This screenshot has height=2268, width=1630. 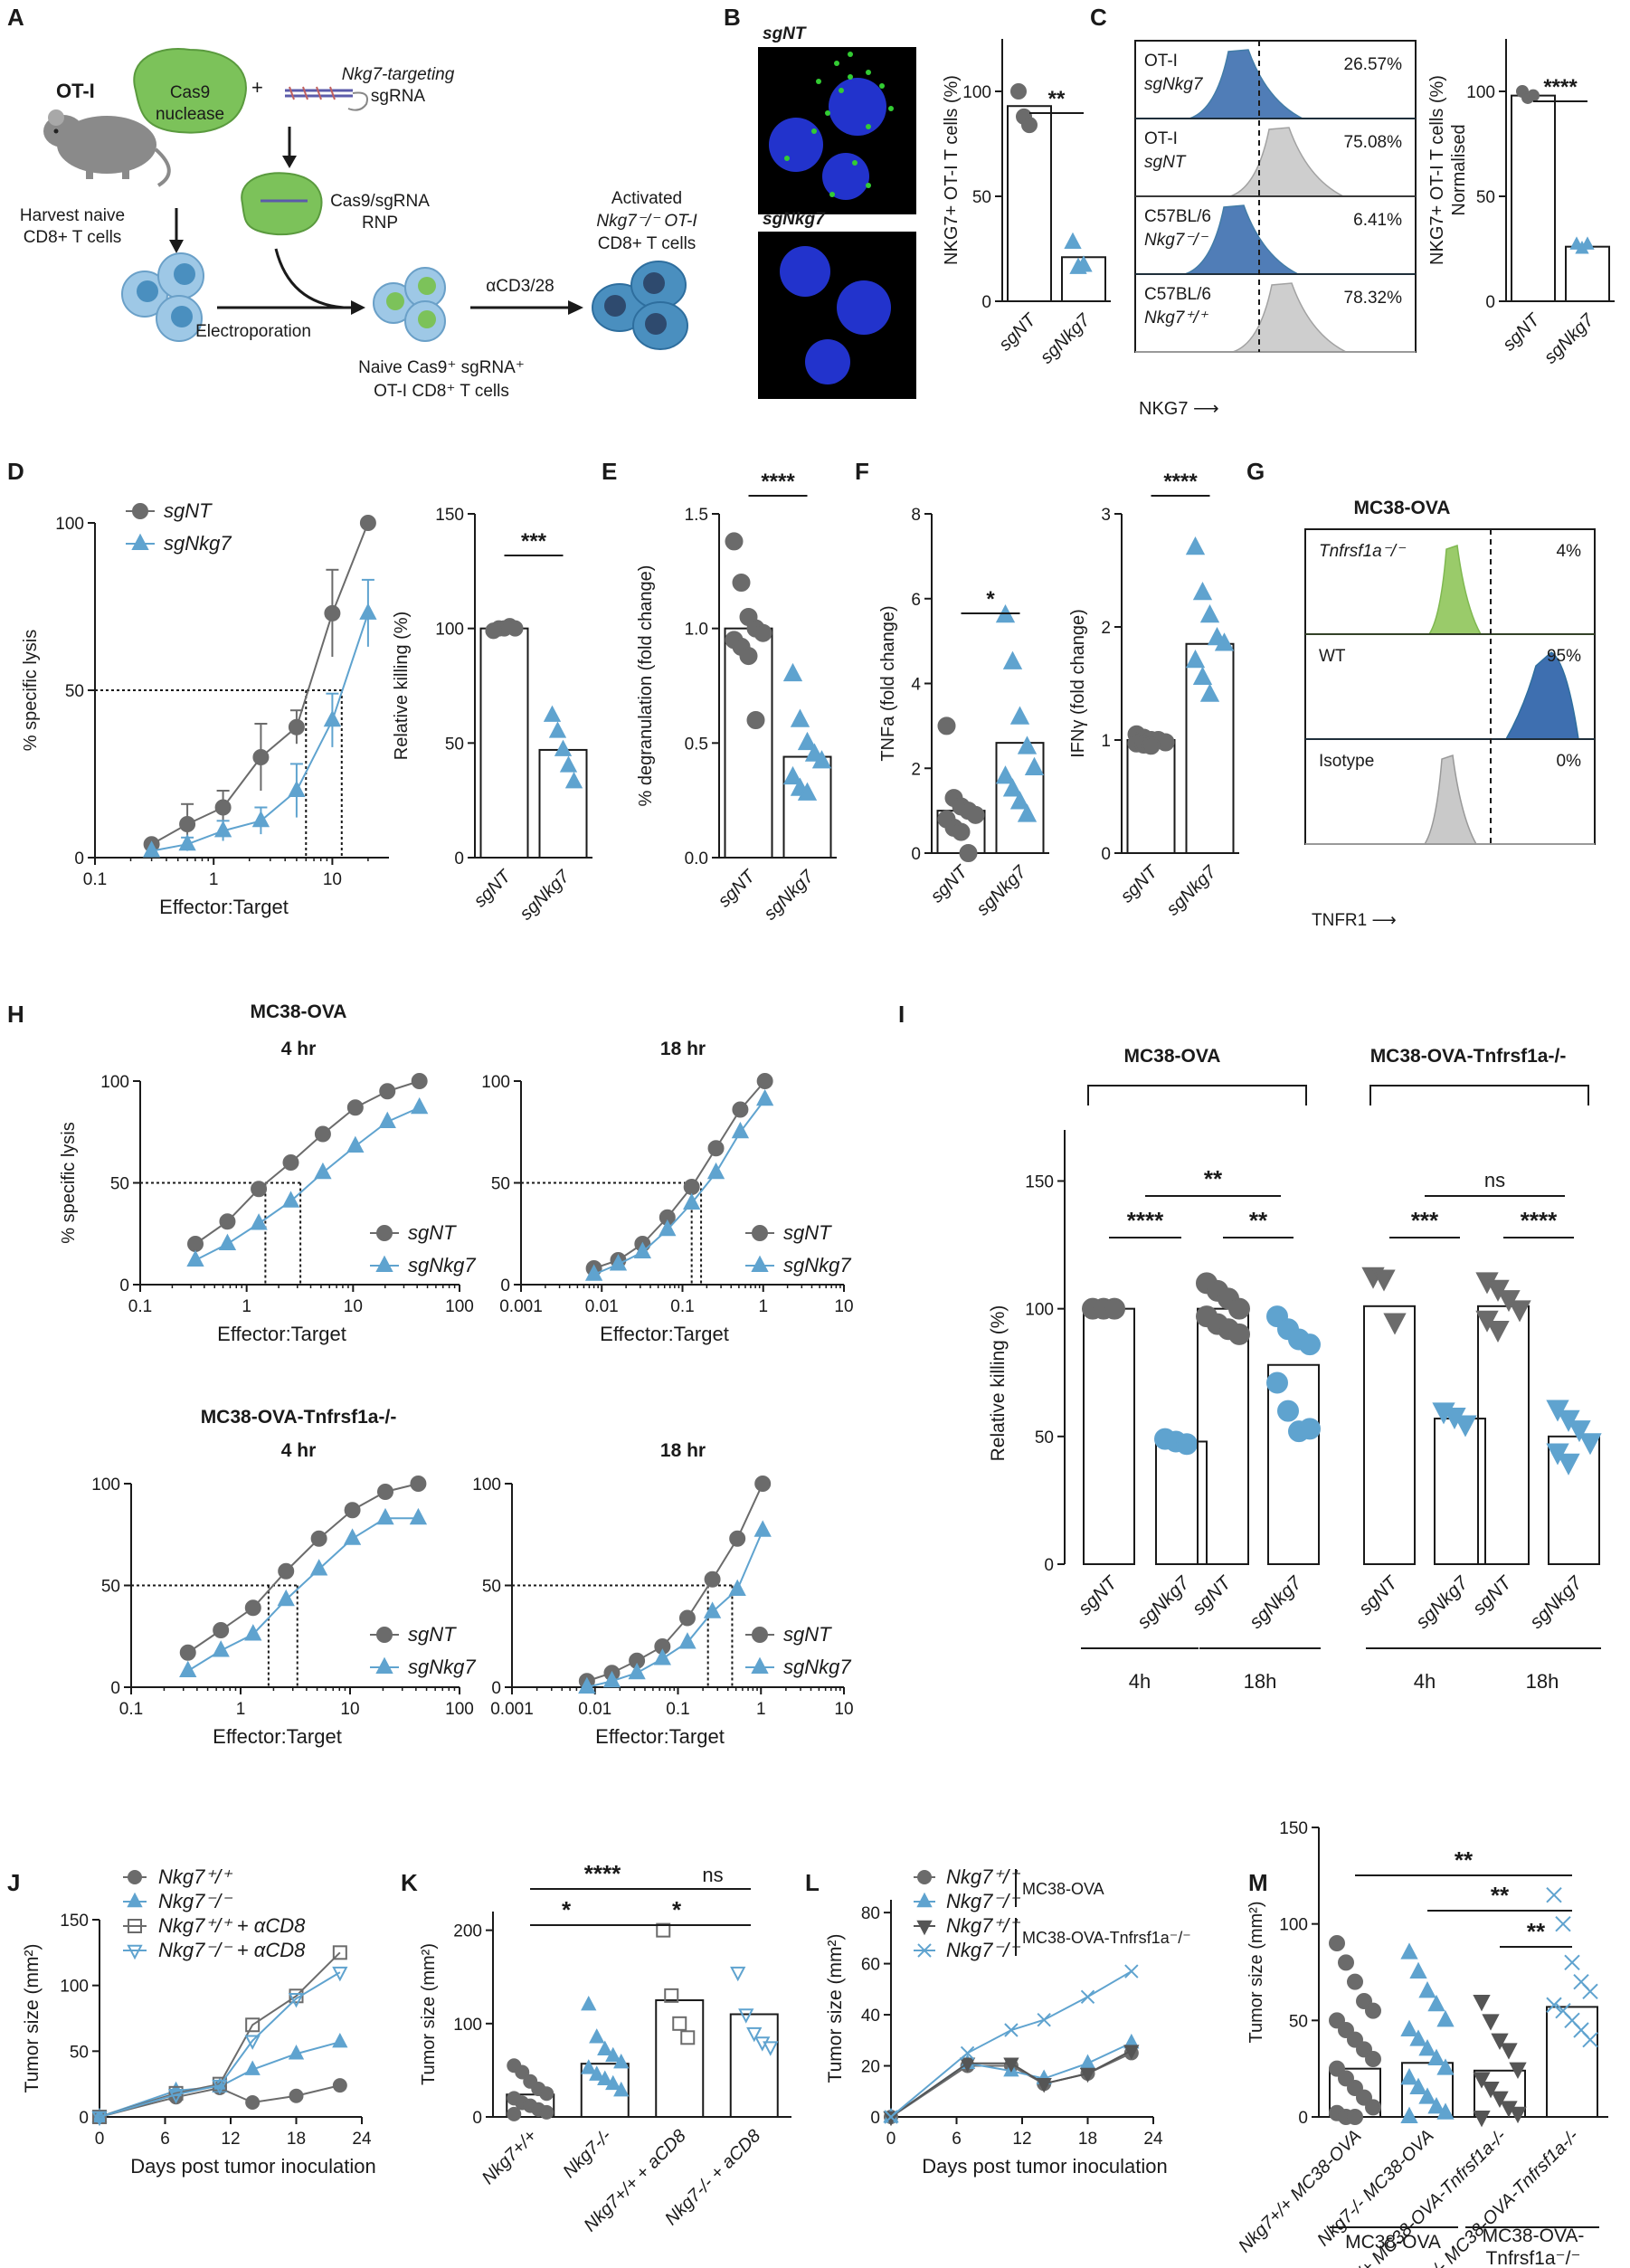 What do you see at coordinates (442, 1667) in the screenshot?
I see `chart-H3-legend-label-1: sgNkg7` at bounding box center [442, 1667].